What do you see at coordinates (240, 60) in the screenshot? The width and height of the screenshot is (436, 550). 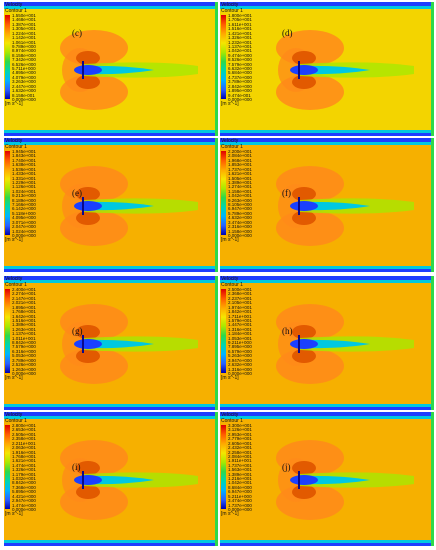 I see `legend-tick-label: 8.526e+000` at bounding box center [240, 60].